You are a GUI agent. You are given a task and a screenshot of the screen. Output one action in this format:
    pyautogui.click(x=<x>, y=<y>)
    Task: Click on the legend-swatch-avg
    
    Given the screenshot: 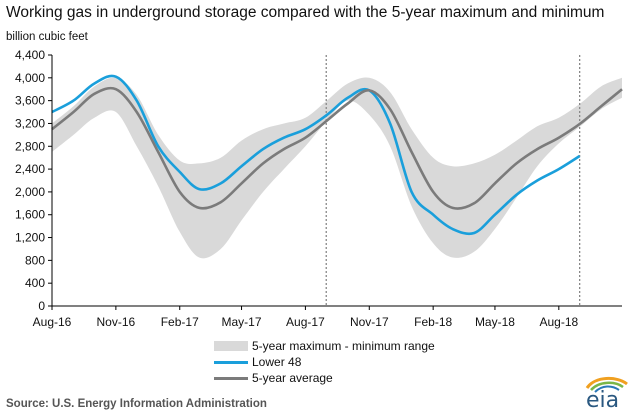 What is the action you would take?
    pyautogui.click(x=231, y=378)
    